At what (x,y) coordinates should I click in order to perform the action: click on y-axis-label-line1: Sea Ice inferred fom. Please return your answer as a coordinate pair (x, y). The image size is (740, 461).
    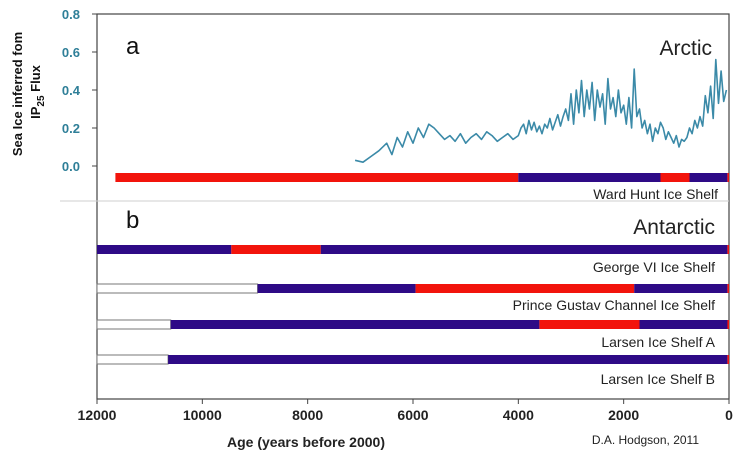
    Looking at the image, I should click on (17, 94).